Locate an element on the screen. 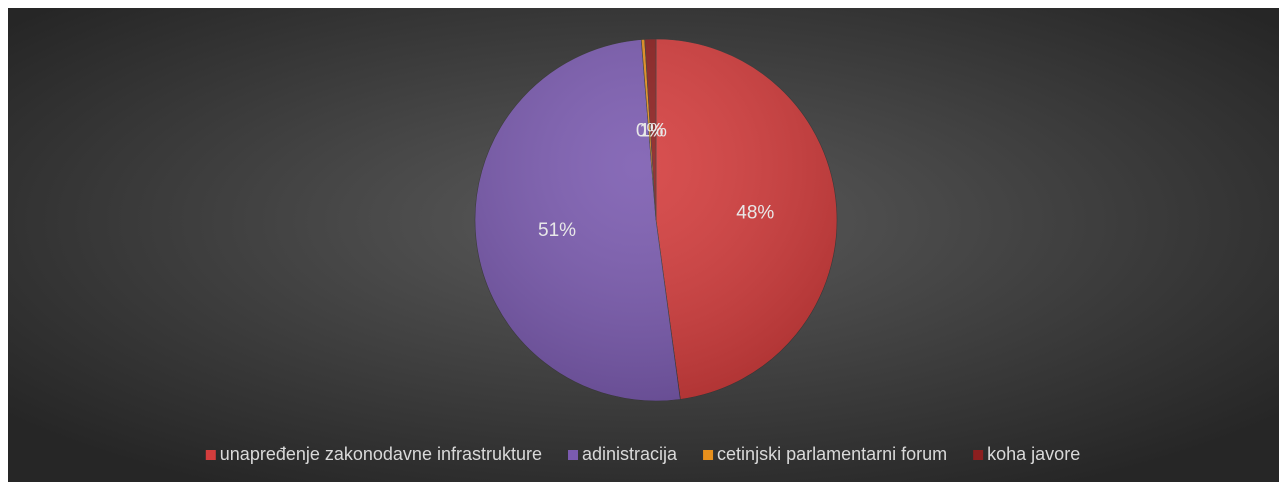 Image resolution: width=1287 pixels, height=490 pixels. data-labels: 48% 51% 0%1% is located at coordinates (656, 180).